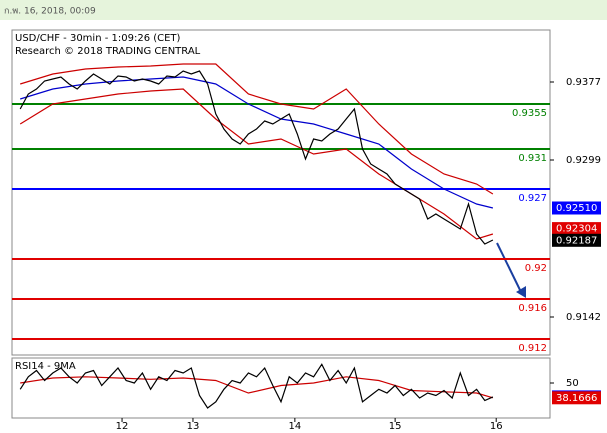 The width and height of the screenshot is (607, 433). What do you see at coordinates (583, 317) in the screenshot?
I see `y-tick-label: 0.9142` at bounding box center [583, 317].